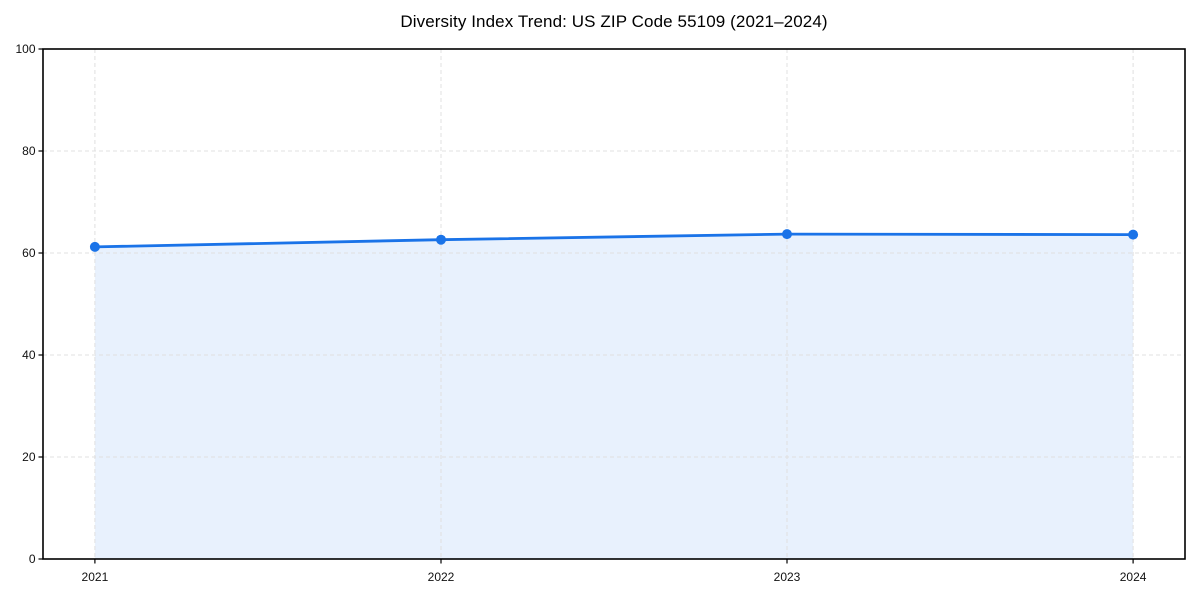  I want to click on y-tick-label: 80, so click(29, 151).